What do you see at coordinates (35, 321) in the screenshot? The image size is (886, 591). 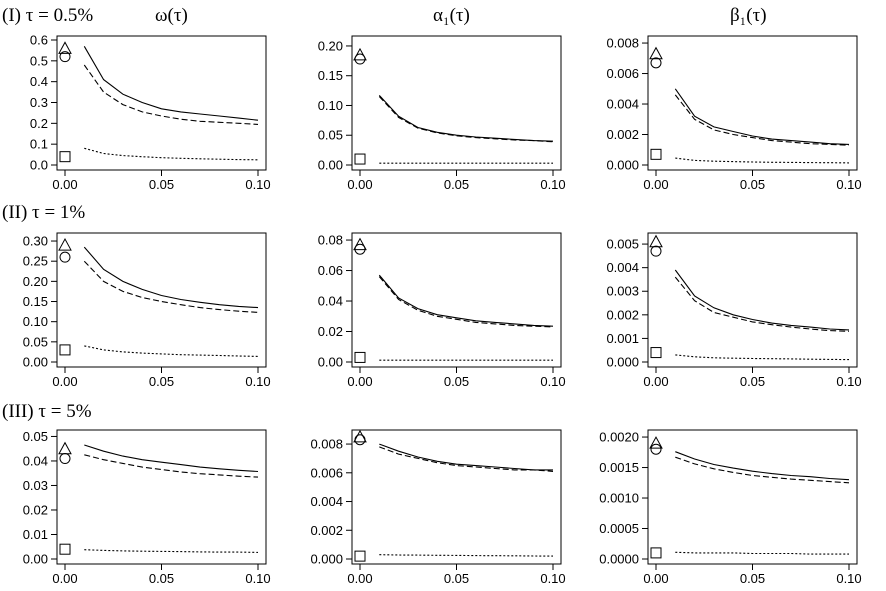 I see `y-tick-label: 0.10` at bounding box center [35, 321].